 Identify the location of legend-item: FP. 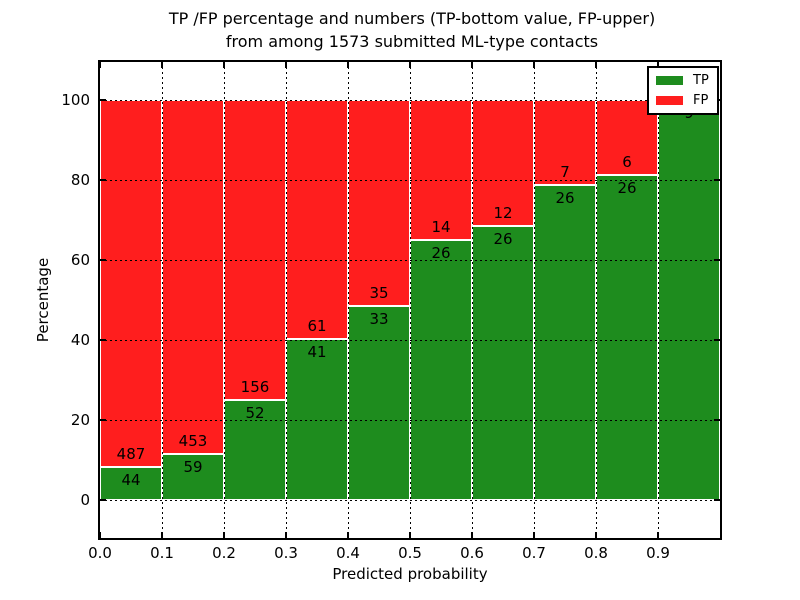
(682, 100).